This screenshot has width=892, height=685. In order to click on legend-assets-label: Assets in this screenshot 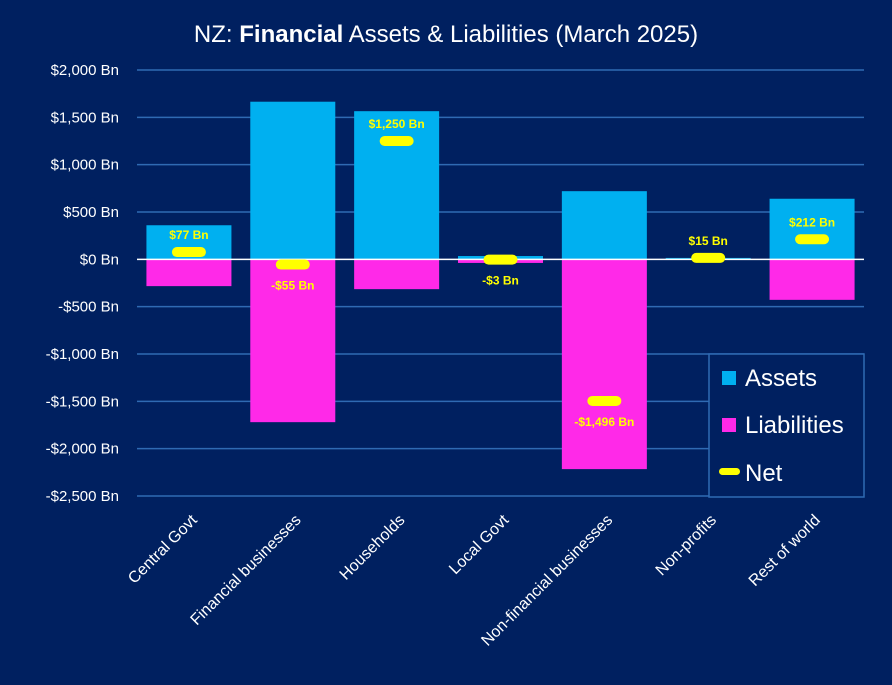, I will do `click(781, 378)`.